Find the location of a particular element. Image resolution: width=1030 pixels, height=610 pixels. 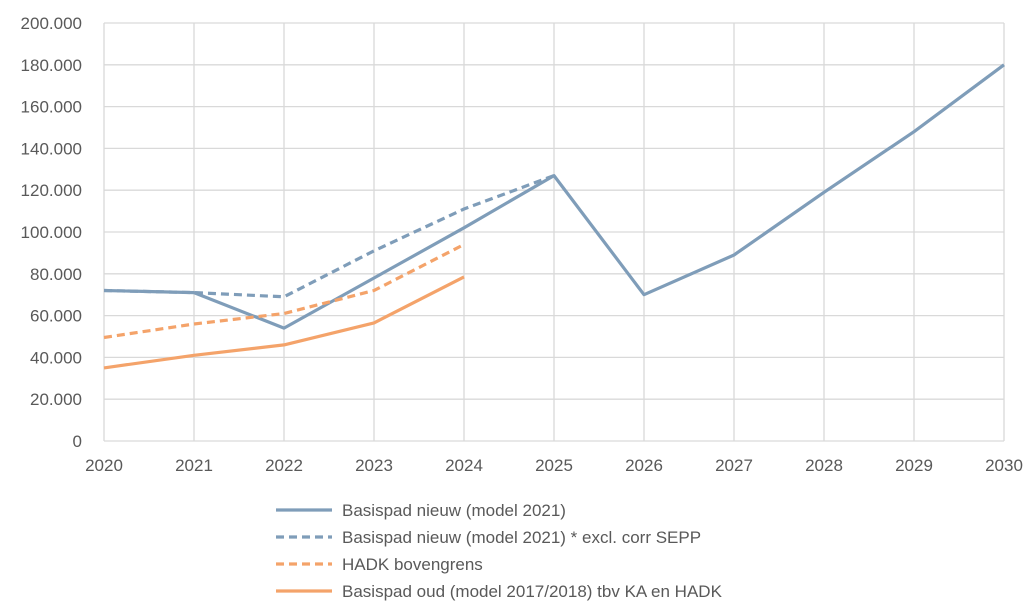

y-tick-label: 180.000 is located at coordinates (51, 65).